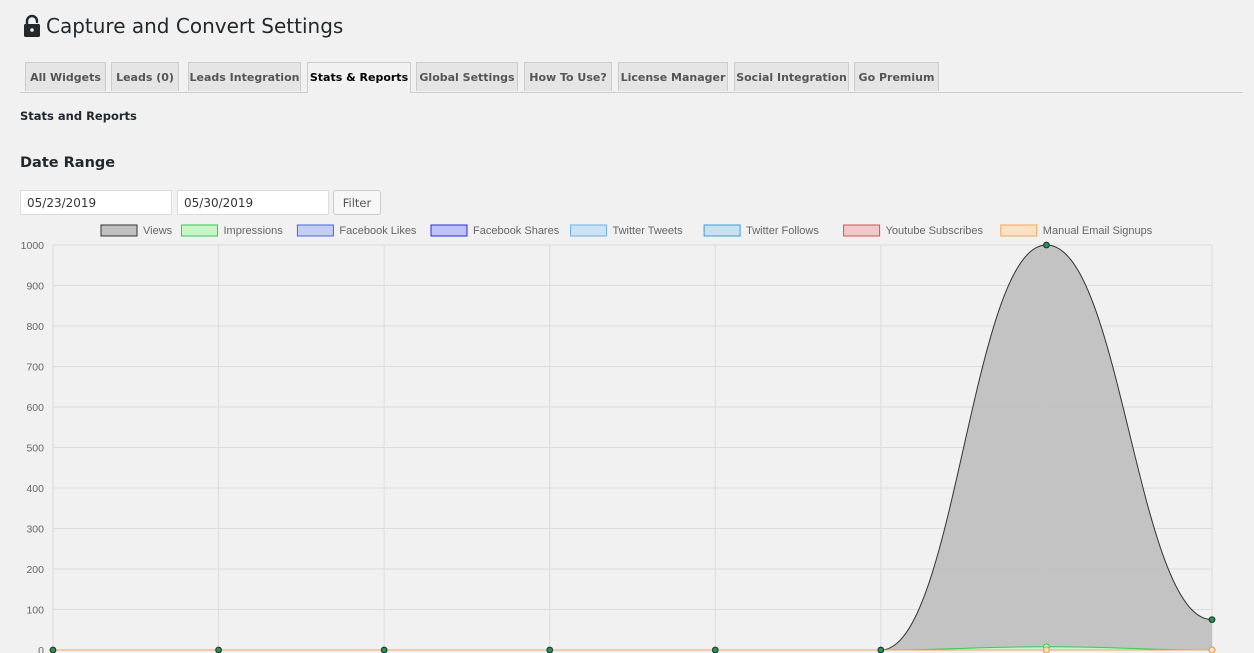 The image size is (1254, 653). I want to click on legend-label-facebook-shares: Facebook Shares, so click(516, 231).